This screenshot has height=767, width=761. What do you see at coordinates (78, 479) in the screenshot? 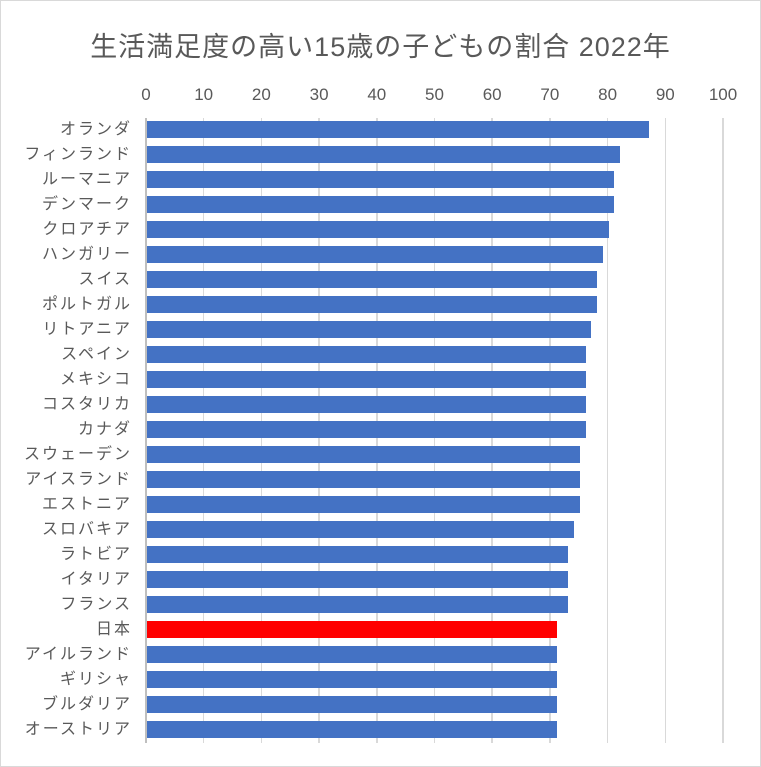
I see `category-label: アイスランド` at bounding box center [78, 479].